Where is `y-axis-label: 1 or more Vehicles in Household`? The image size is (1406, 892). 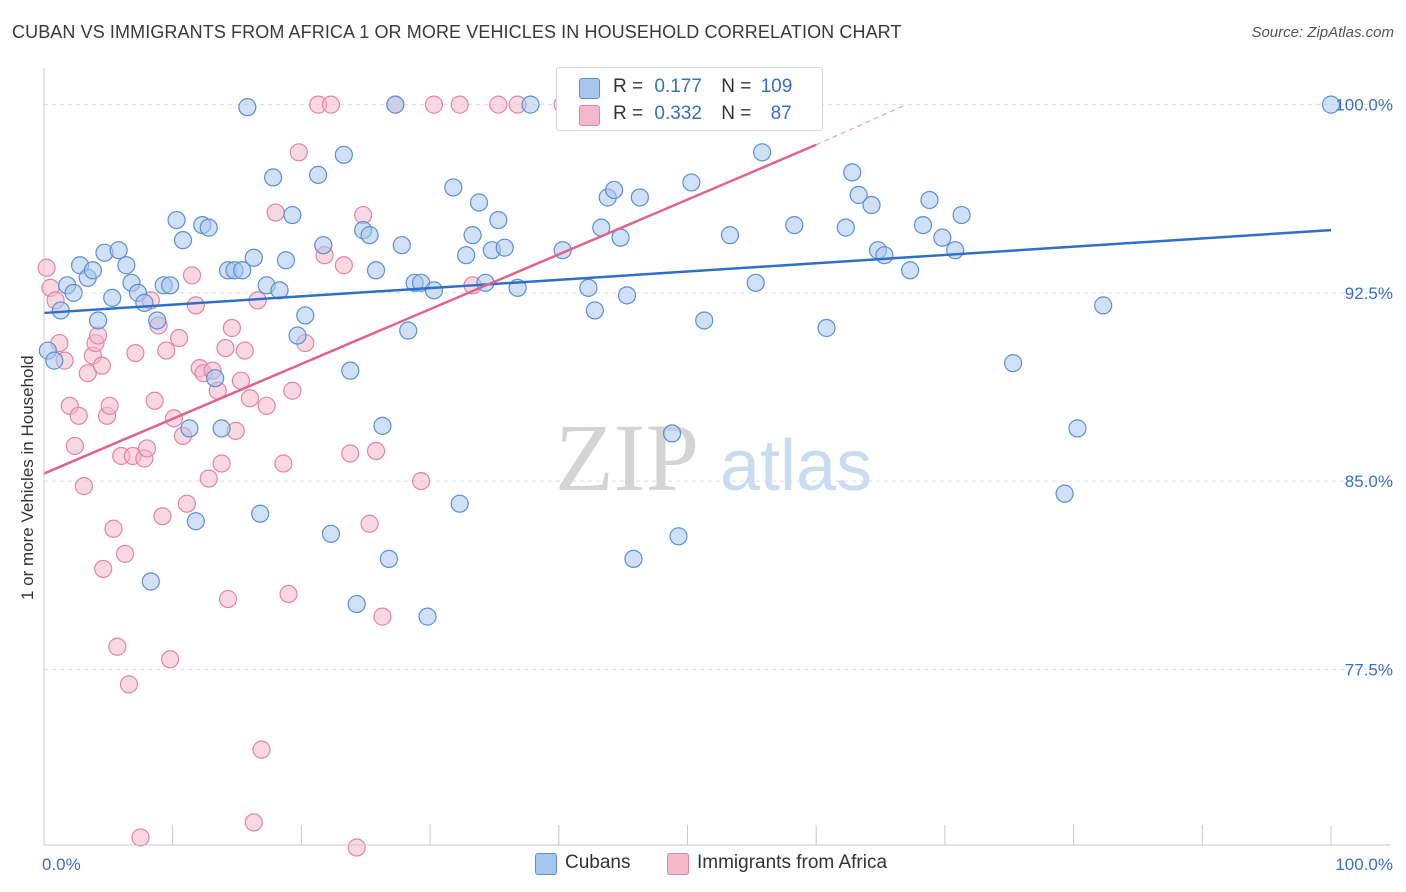 y-axis-label: 1 or more Vehicles in Household is located at coordinates (27, 477).